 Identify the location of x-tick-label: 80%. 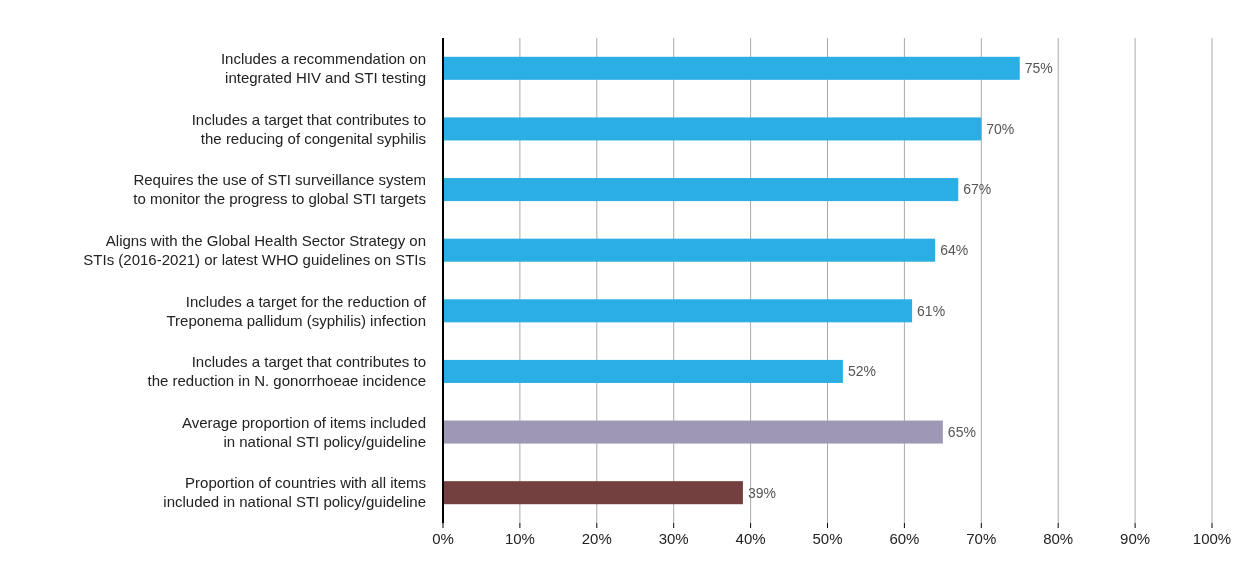
(1058, 538).